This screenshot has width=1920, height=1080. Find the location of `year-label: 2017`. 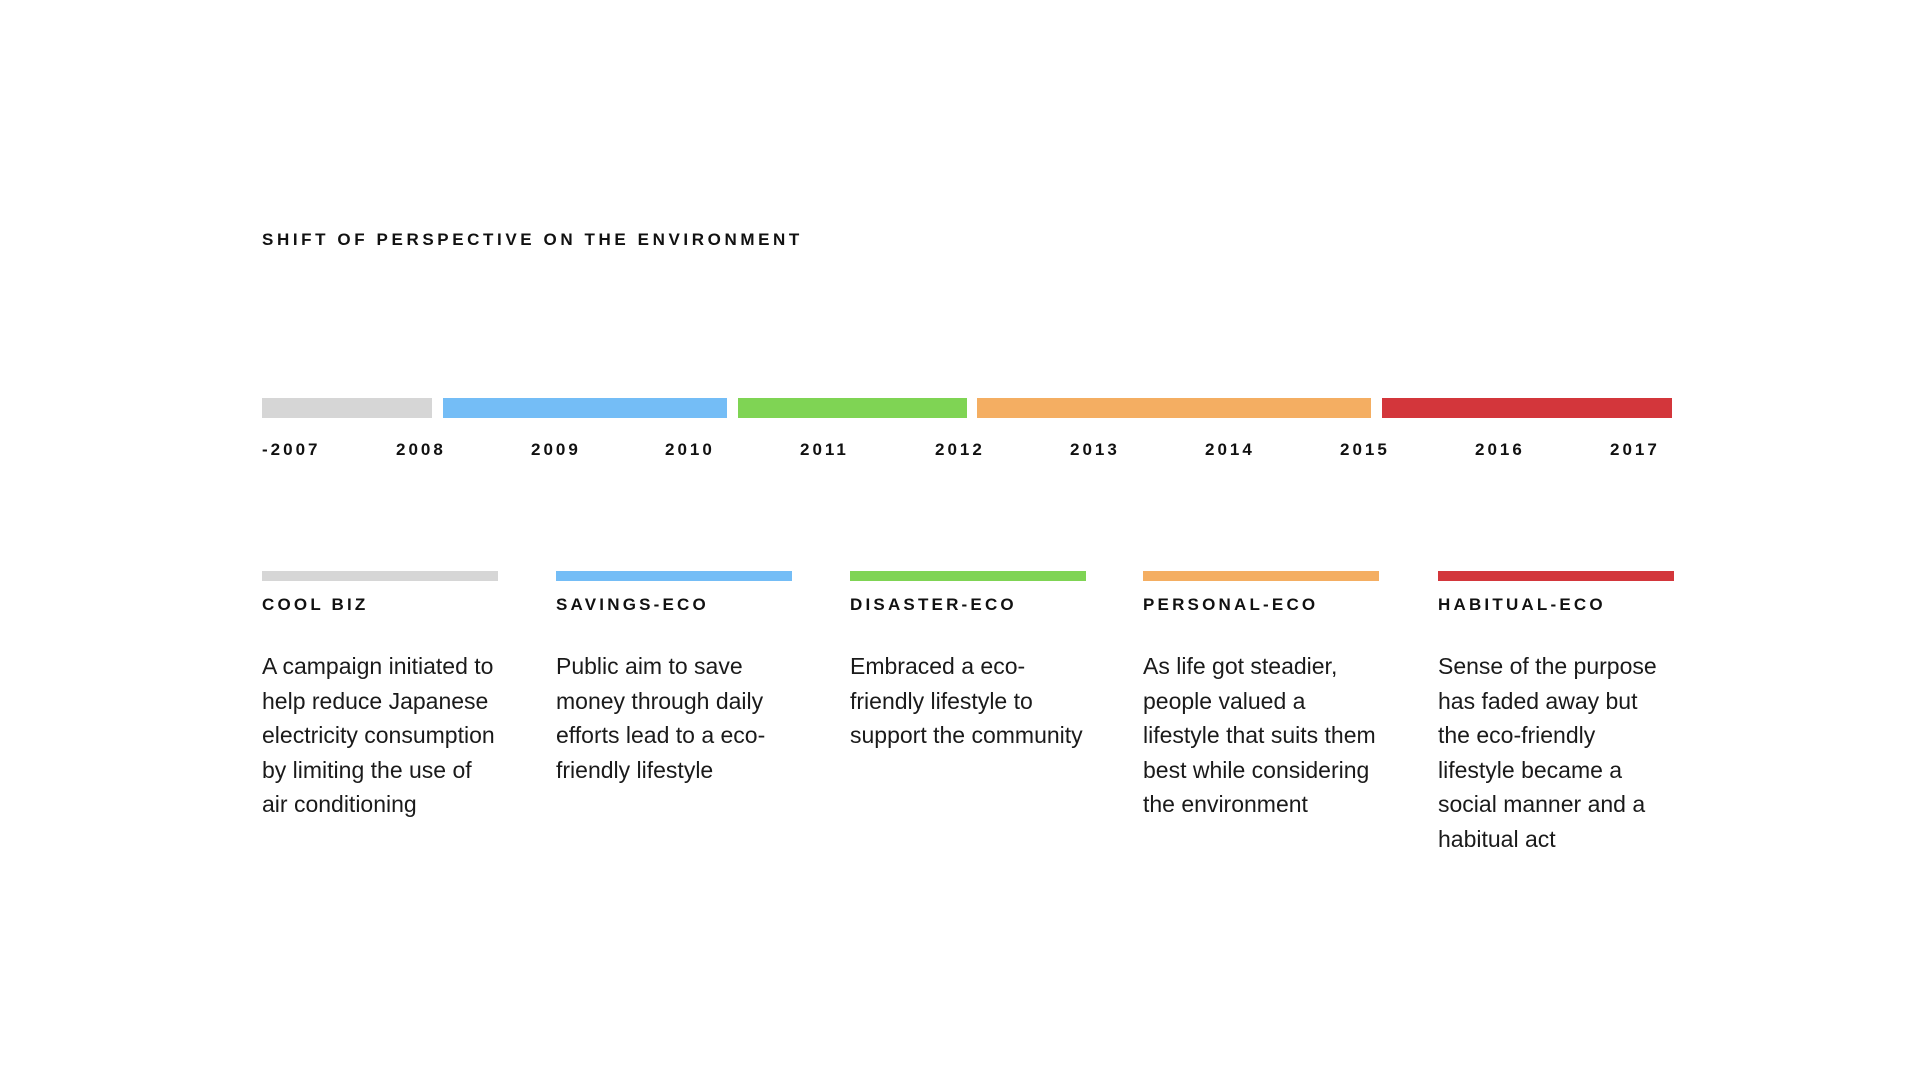

year-label: 2017 is located at coordinates (1635, 449).